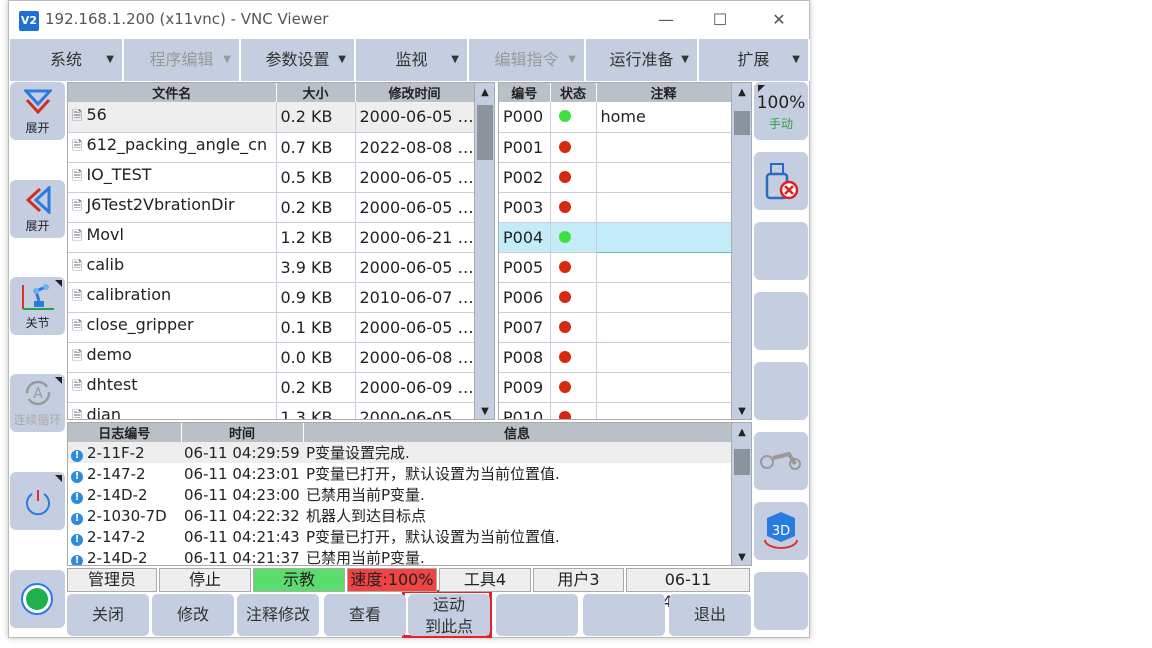 The image size is (1152, 648). I want to click on log-scrollbar: ▲ ▼, so click(741, 494).